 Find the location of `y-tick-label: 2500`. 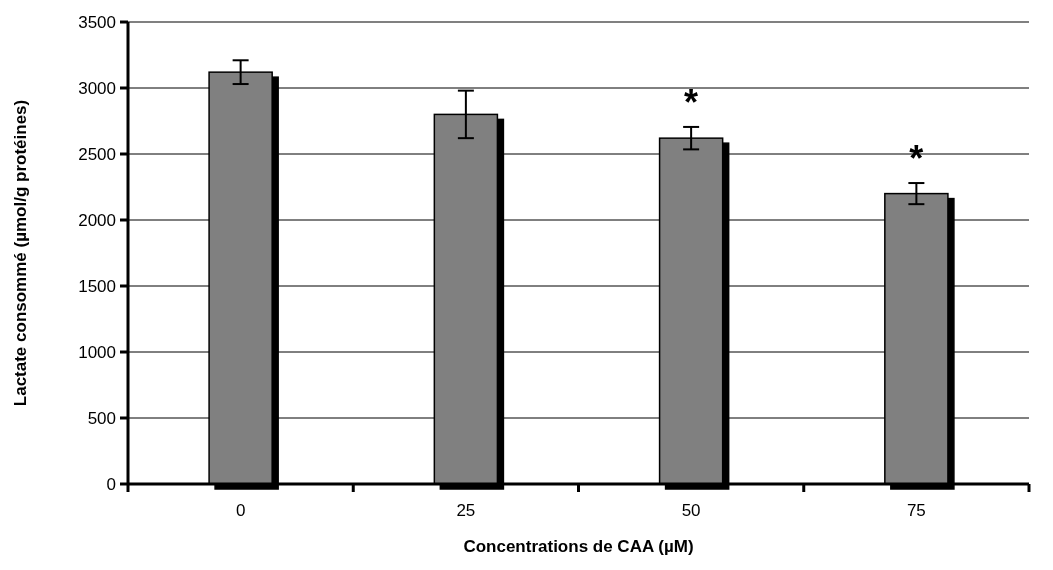

y-tick-label: 2500 is located at coordinates (97, 154).